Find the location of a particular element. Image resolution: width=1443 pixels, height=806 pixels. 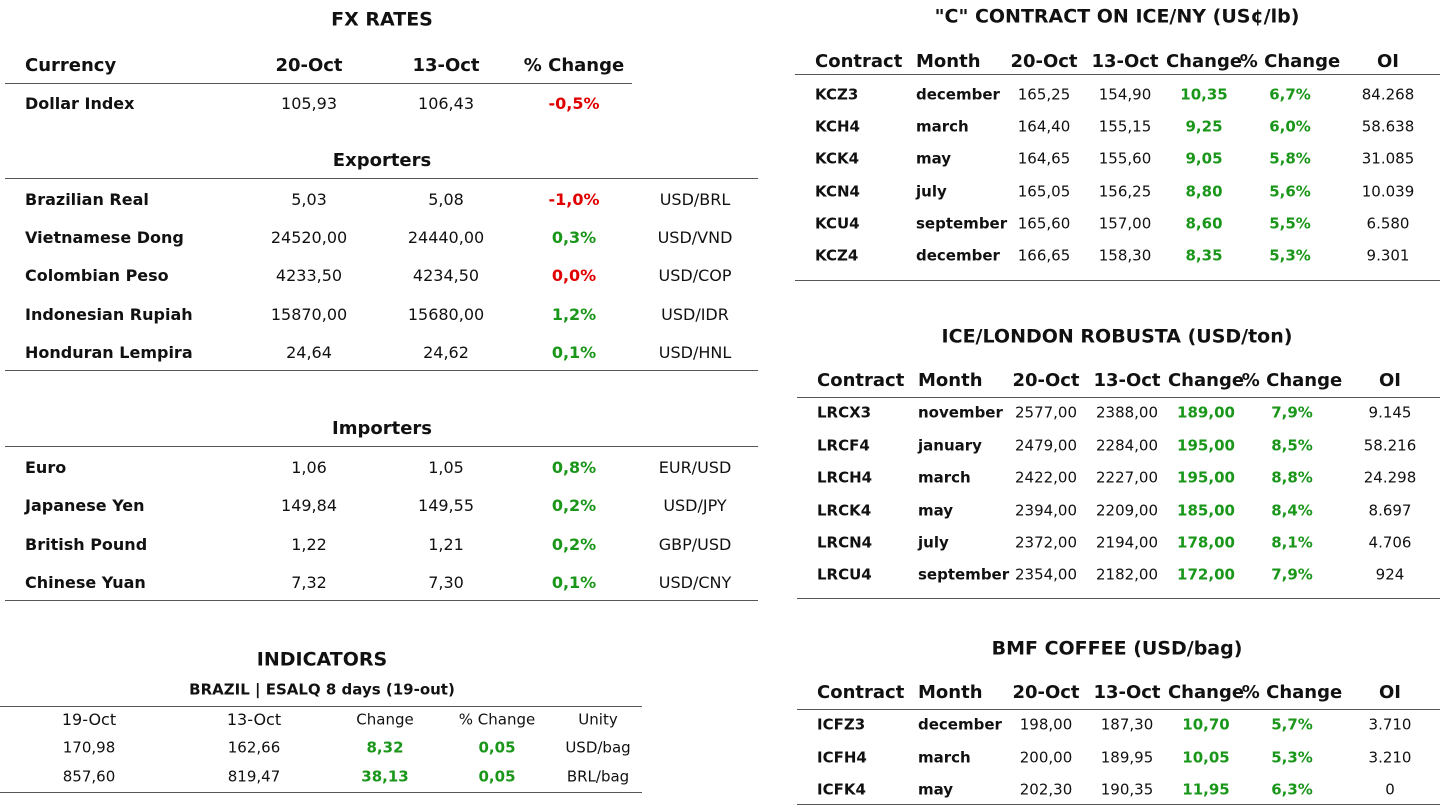

row-label: Dollar Index is located at coordinates (80, 103).